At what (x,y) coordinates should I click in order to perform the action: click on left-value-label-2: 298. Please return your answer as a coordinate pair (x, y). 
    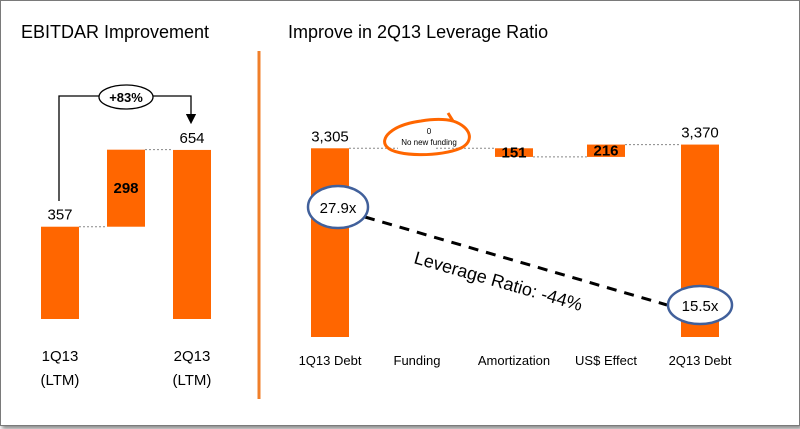
    Looking at the image, I should click on (125, 188).